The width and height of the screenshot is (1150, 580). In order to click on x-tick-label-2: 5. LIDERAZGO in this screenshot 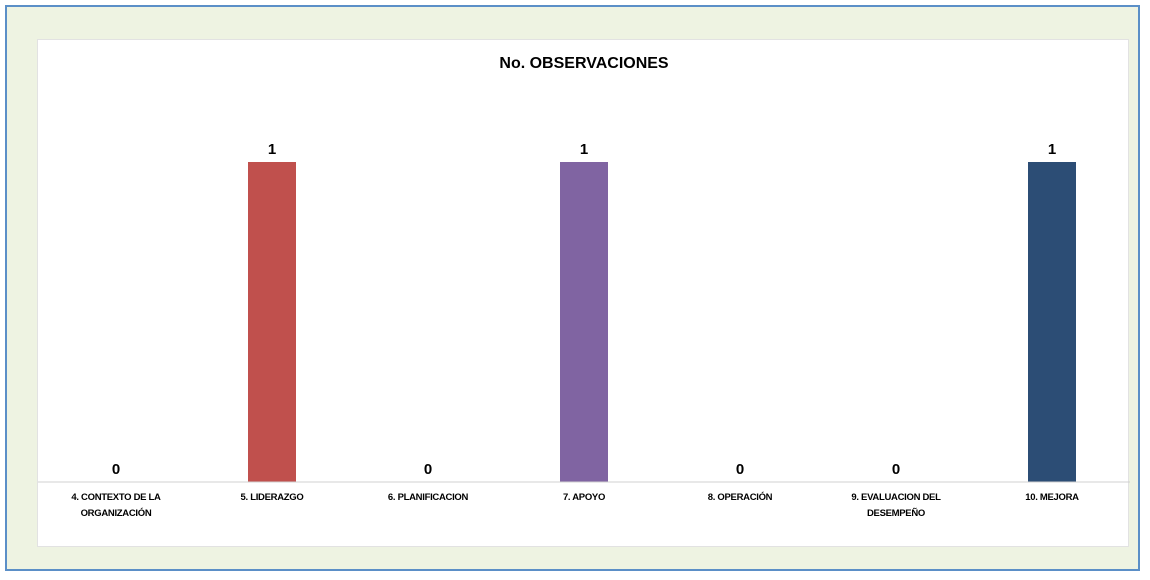, I will do `click(272, 497)`.